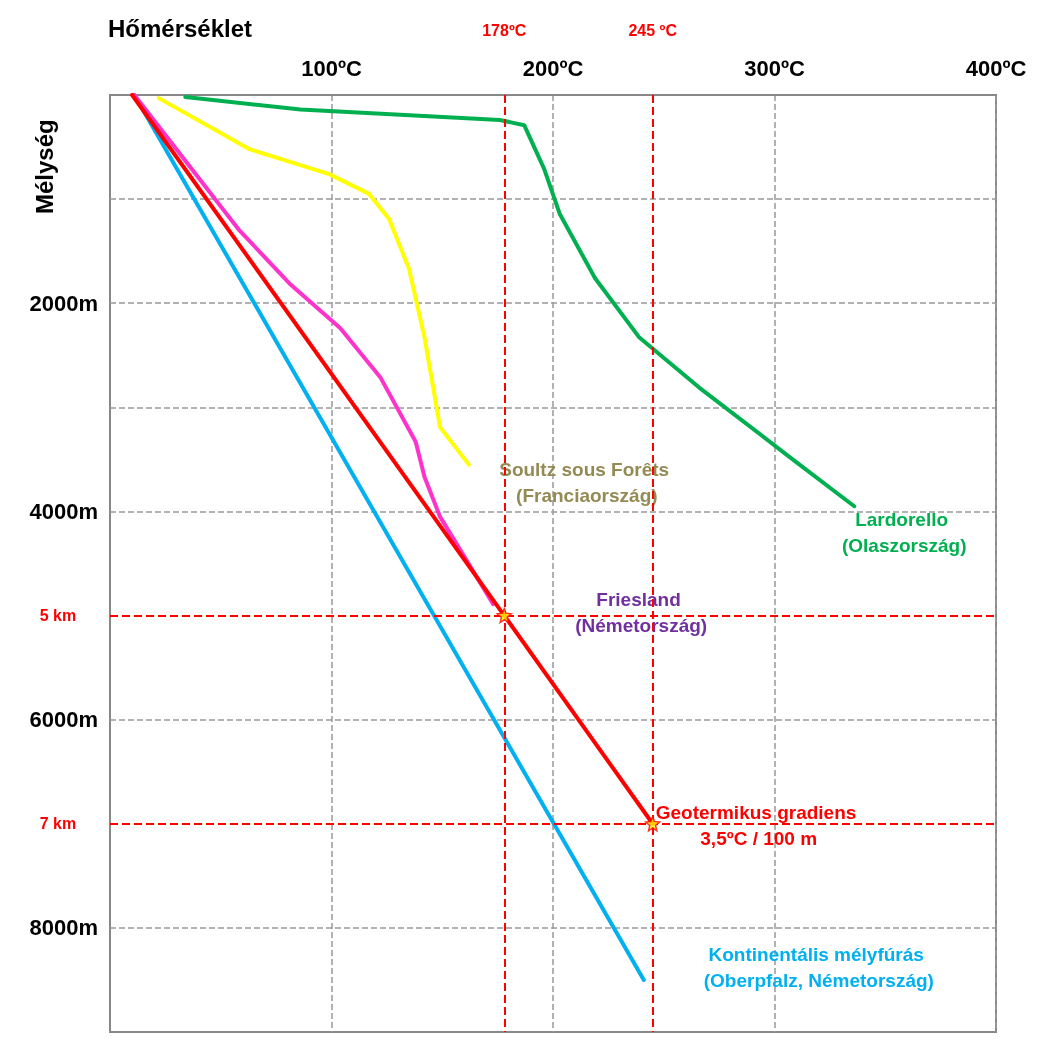 The height and width of the screenshot is (1042, 1062). I want to click on ref-line-label: 178ºC, so click(504, 30).